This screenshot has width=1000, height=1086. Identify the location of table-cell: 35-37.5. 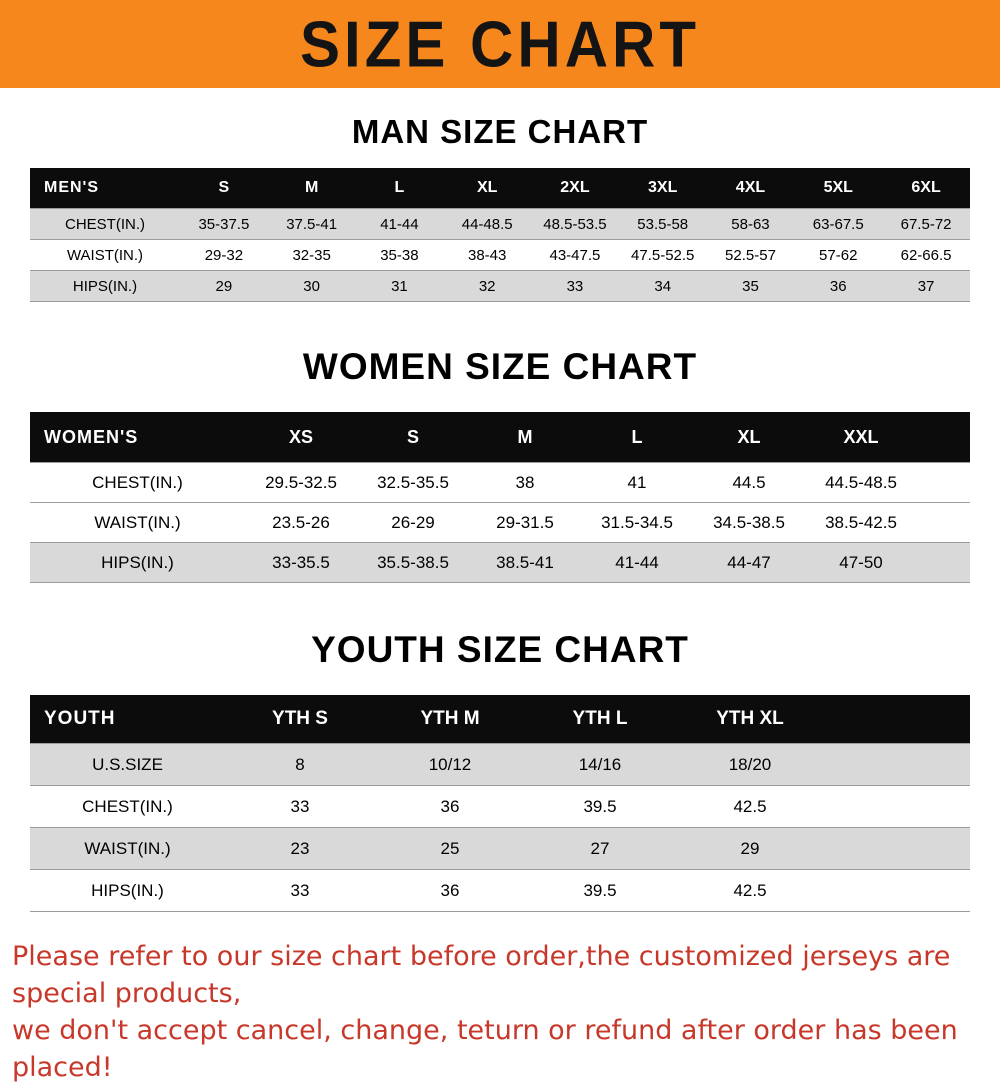
(224, 224).